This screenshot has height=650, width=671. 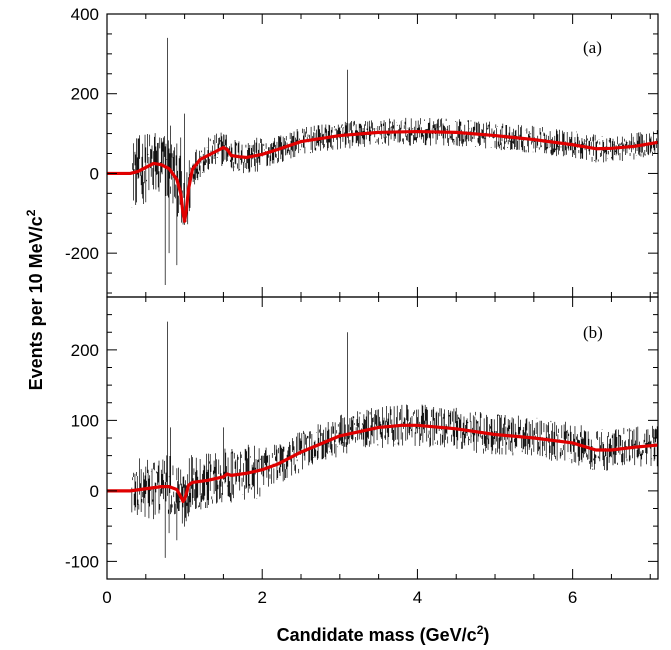 I want to click on x-tick-label: 6, so click(x=572, y=597).